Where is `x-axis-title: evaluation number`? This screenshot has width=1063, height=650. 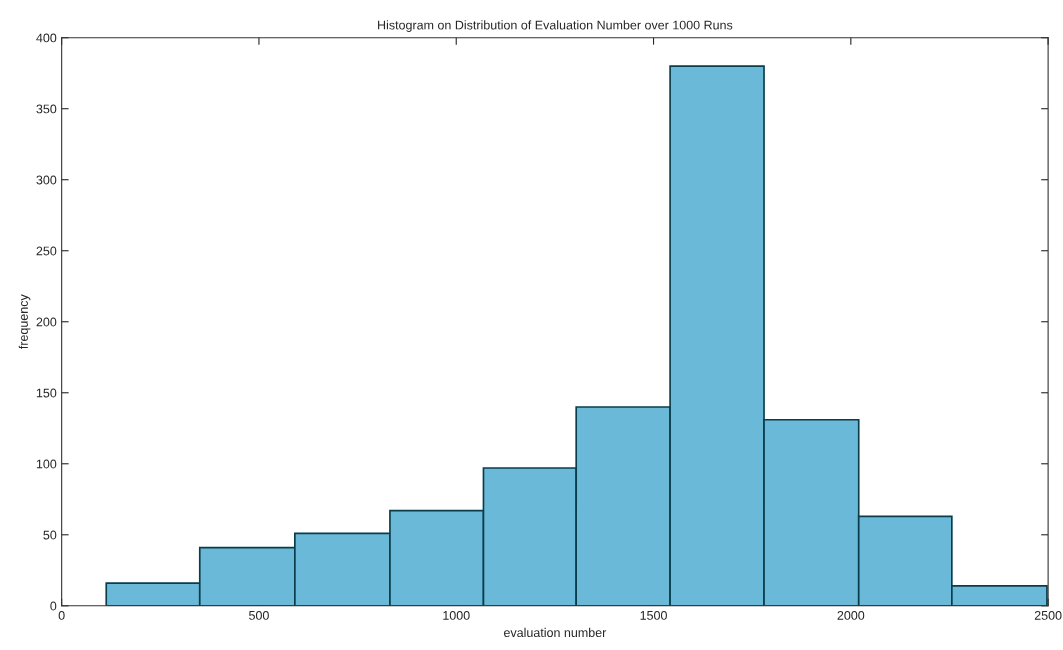 x-axis-title: evaluation number is located at coordinates (555, 632).